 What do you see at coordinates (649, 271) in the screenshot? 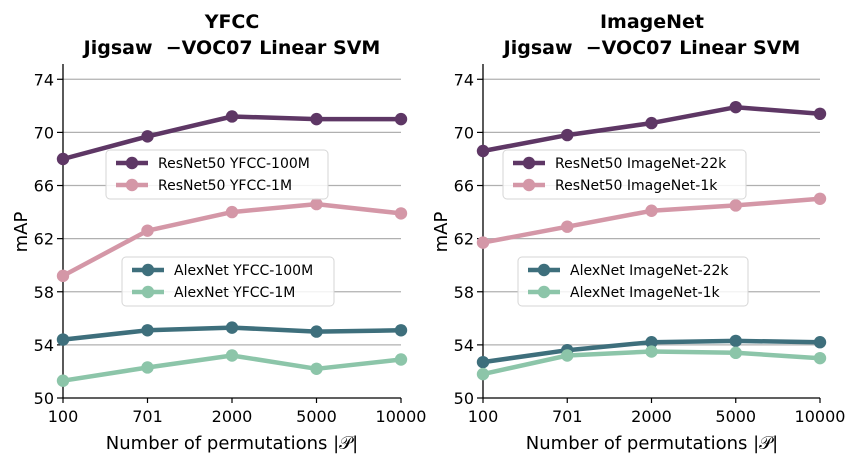
I see `legend-label: AlexNet ImageNet-22k` at bounding box center [649, 271].